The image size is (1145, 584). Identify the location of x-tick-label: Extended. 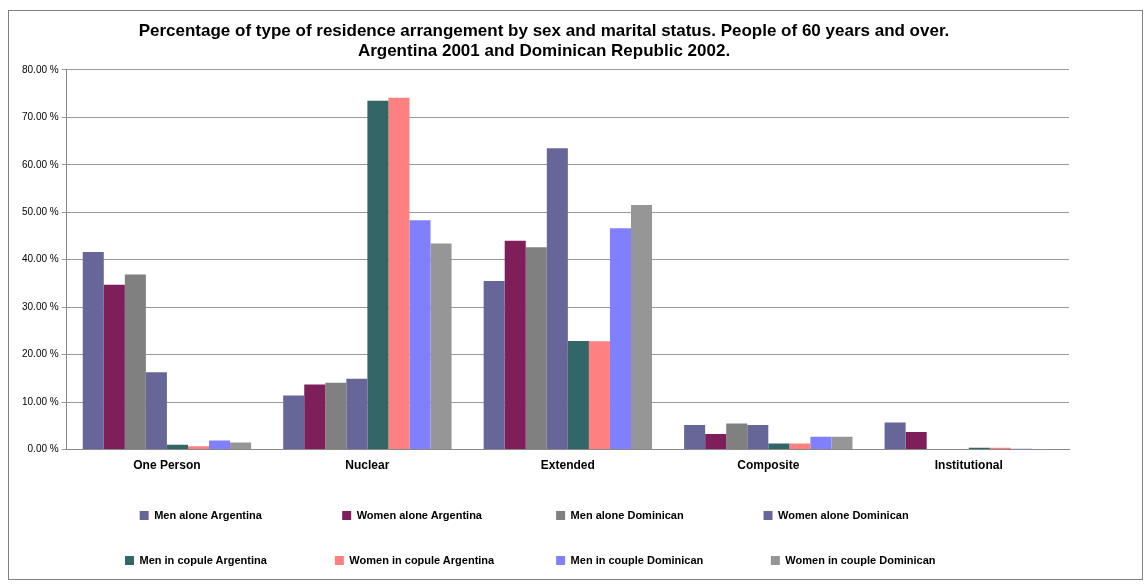
(567, 465).